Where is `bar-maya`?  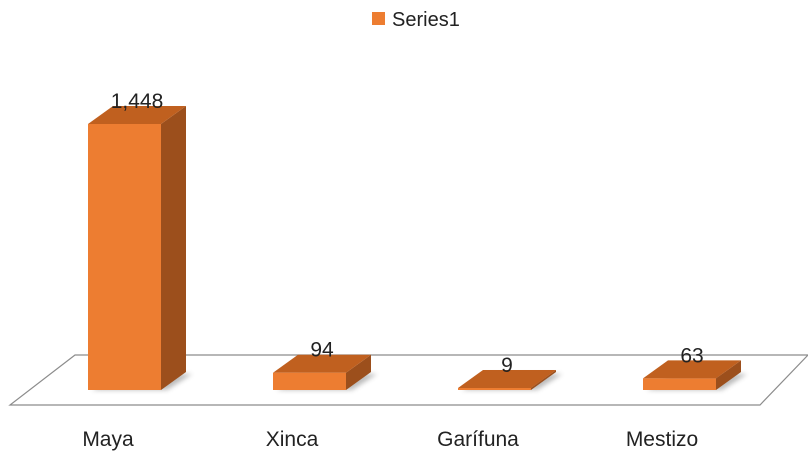 bar-maya is located at coordinates (140, 248).